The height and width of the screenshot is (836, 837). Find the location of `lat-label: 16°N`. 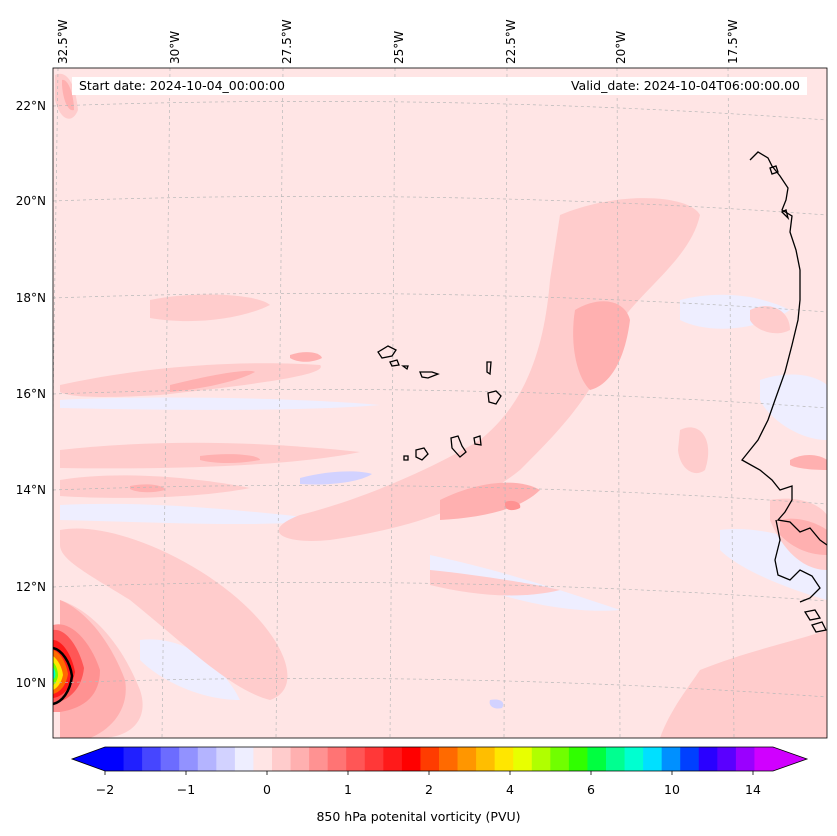

lat-label: 16°N is located at coordinates (30, 394).